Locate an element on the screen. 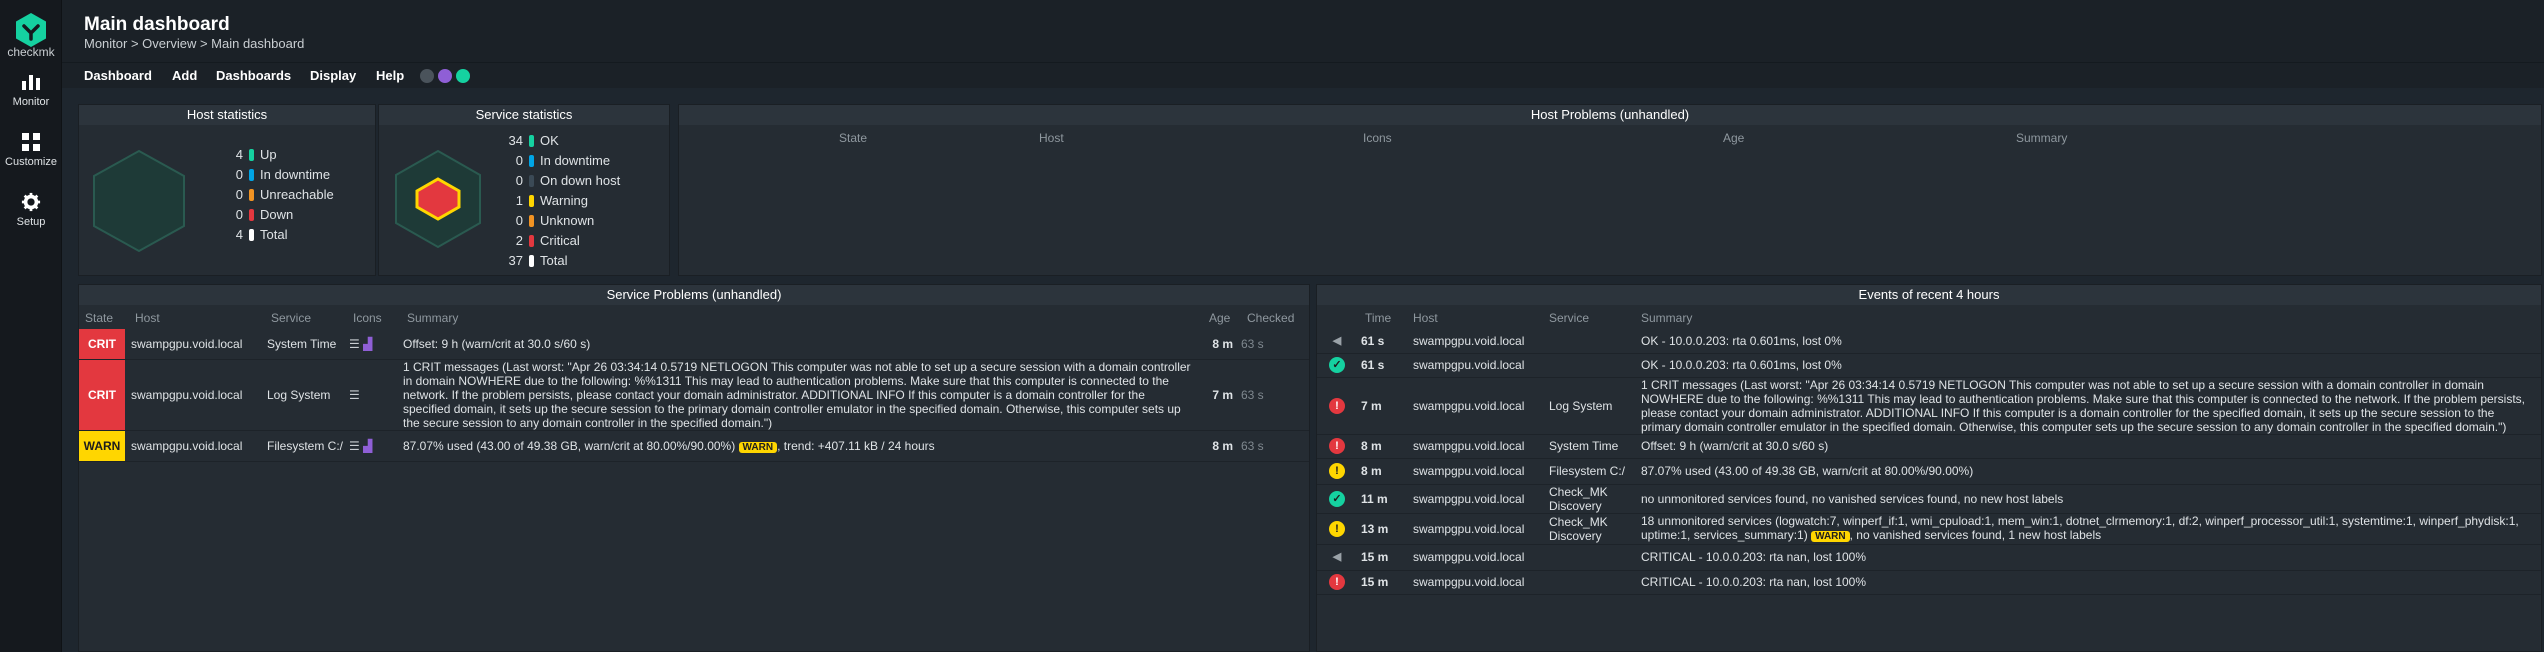 The height and width of the screenshot is (652, 2544). checkmk-logo-icon is located at coordinates (31, 30).